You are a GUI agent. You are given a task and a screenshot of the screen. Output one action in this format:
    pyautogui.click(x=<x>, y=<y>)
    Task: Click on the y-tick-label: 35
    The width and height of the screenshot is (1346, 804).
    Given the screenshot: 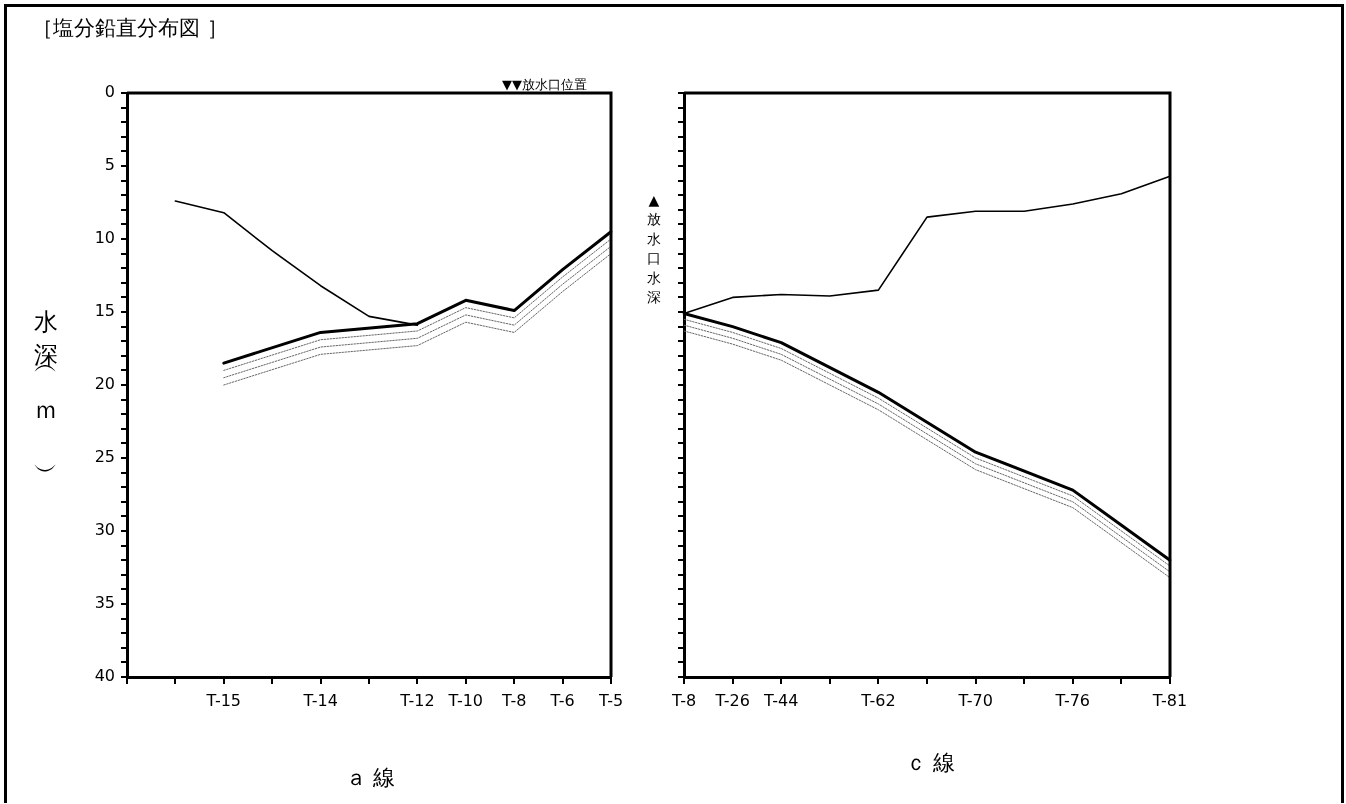 What is the action you would take?
    pyautogui.click(x=104, y=603)
    